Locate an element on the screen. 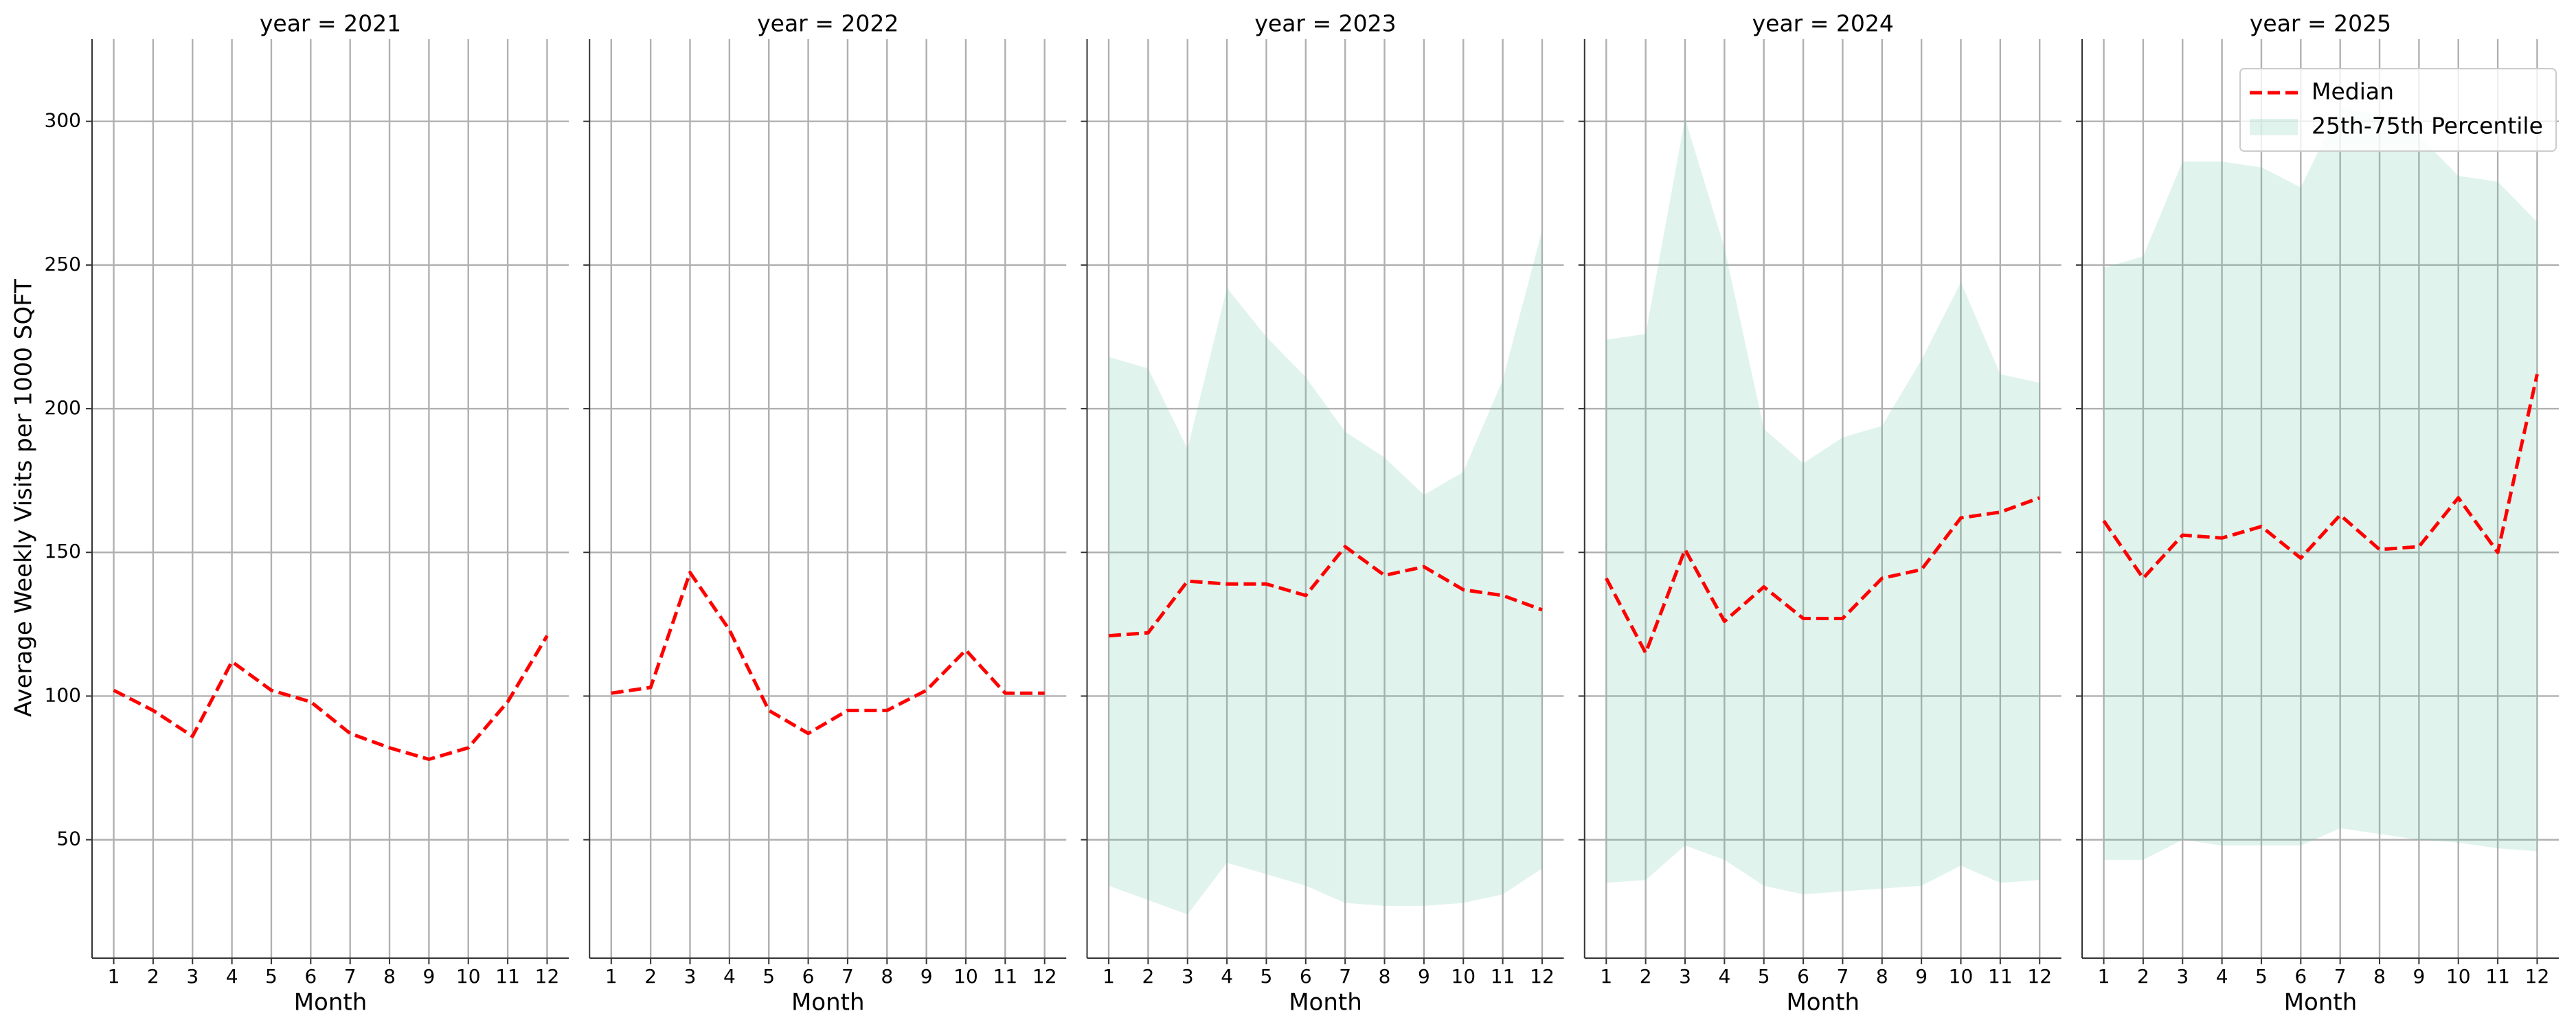  panel-title: year = 2022 is located at coordinates (828, 24).